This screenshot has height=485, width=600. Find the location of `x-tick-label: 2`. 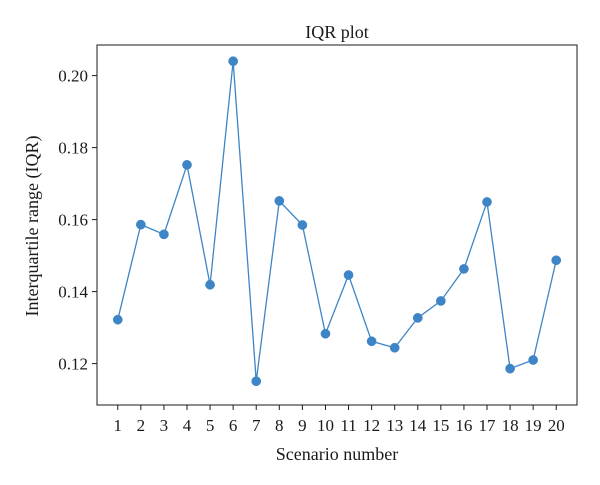

x-tick-label: 2 is located at coordinates (141, 425).